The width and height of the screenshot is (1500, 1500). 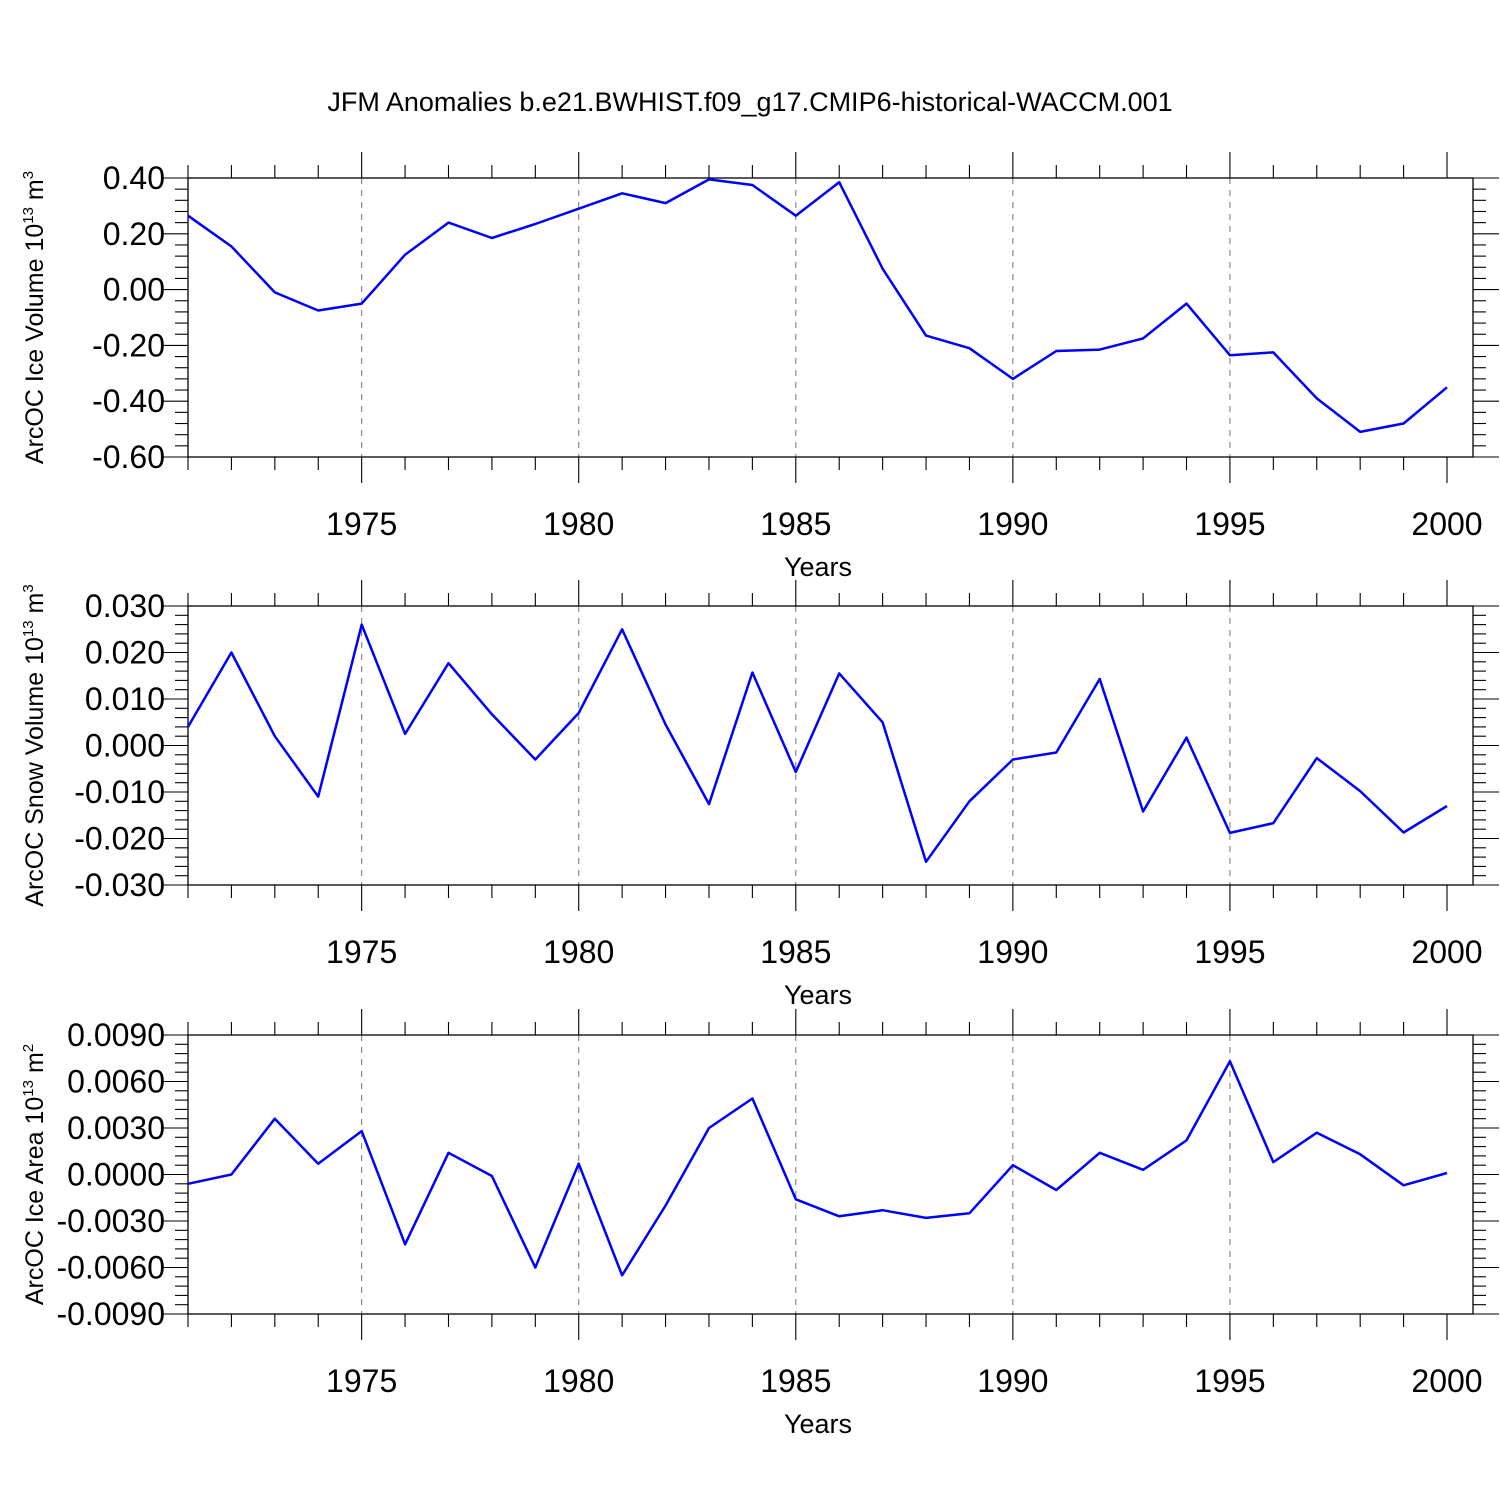 I want to click on ice-volume-series-line, so click(x=817, y=306).